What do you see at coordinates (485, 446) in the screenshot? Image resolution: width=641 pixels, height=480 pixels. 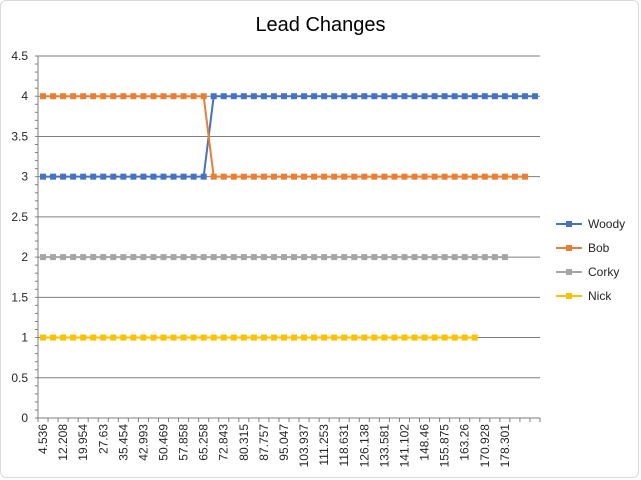 I see `x-tick-label: 170.928` at bounding box center [485, 446].